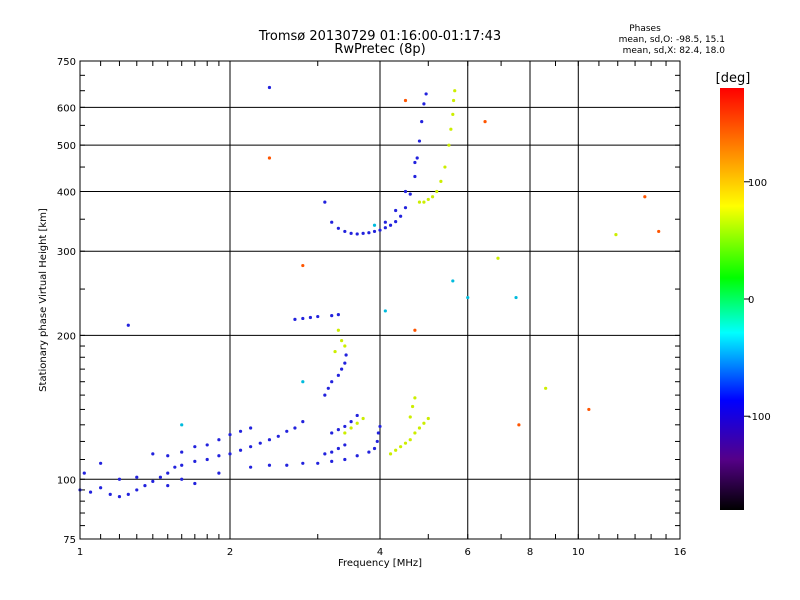 Image resolution: width=800 pixels, height=600 pixels. What do you see at coordinates (672, 40) in the screenshot?
I see `phase-stats-o: mean, sd,O: -98.5, 15.1` at bounding box center [672, 40].